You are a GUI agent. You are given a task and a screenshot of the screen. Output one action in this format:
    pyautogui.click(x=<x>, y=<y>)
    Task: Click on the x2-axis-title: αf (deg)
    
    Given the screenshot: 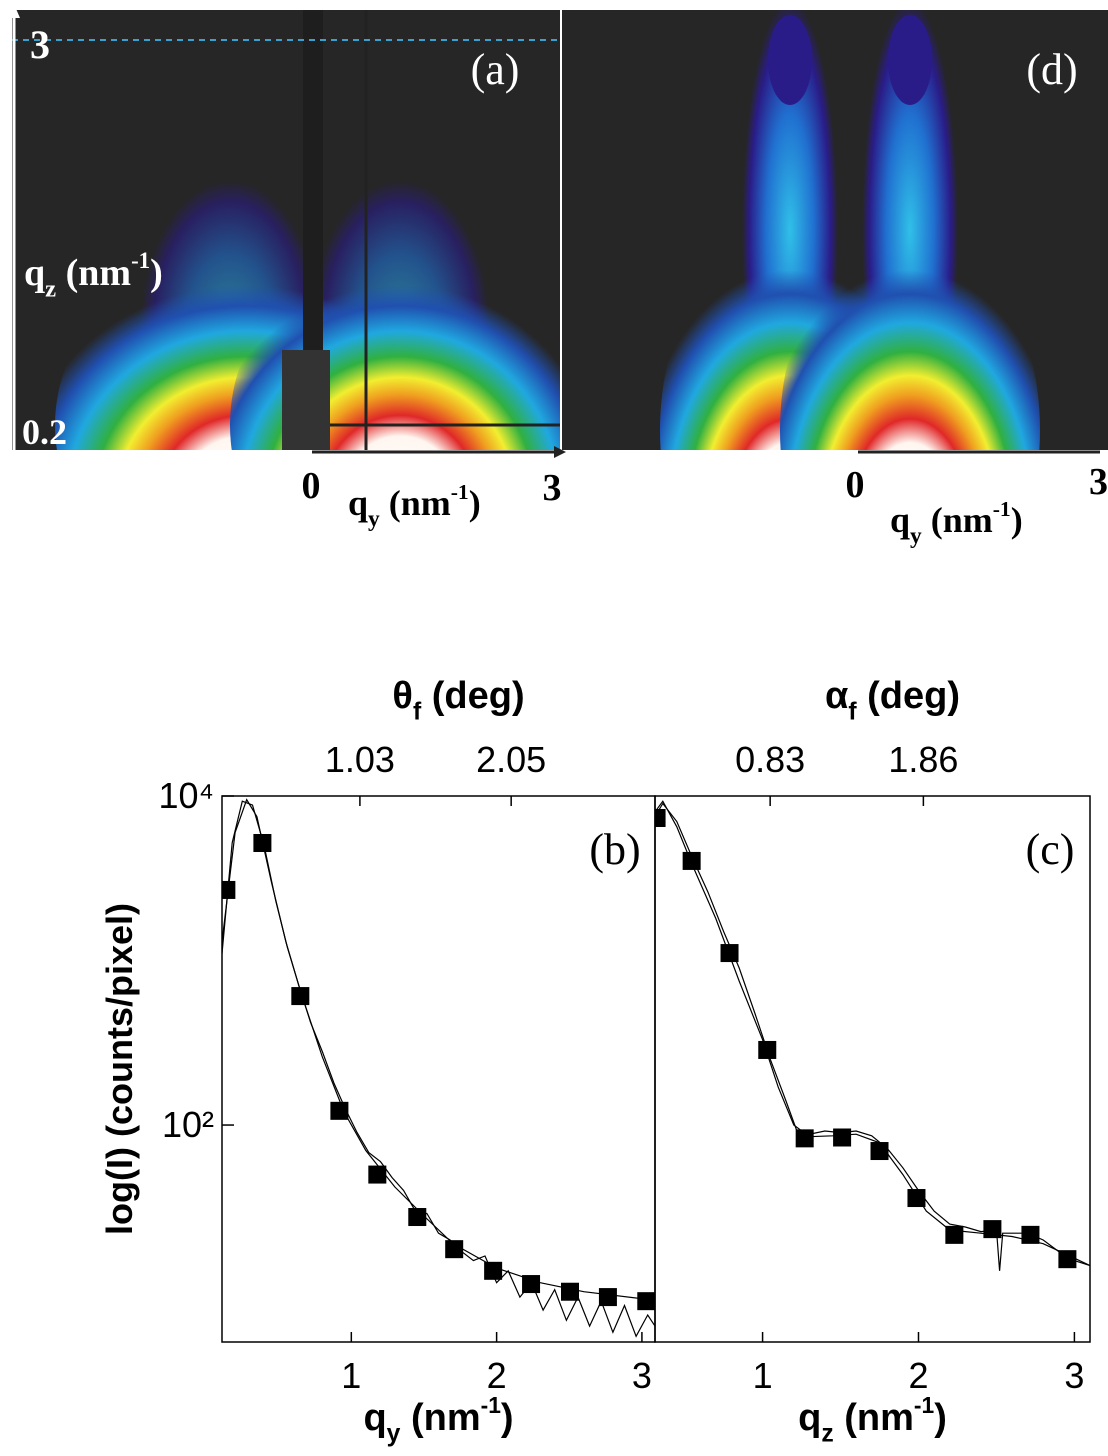 What is the action you would take?
    pyautogui.click(x=892, y=700)
    